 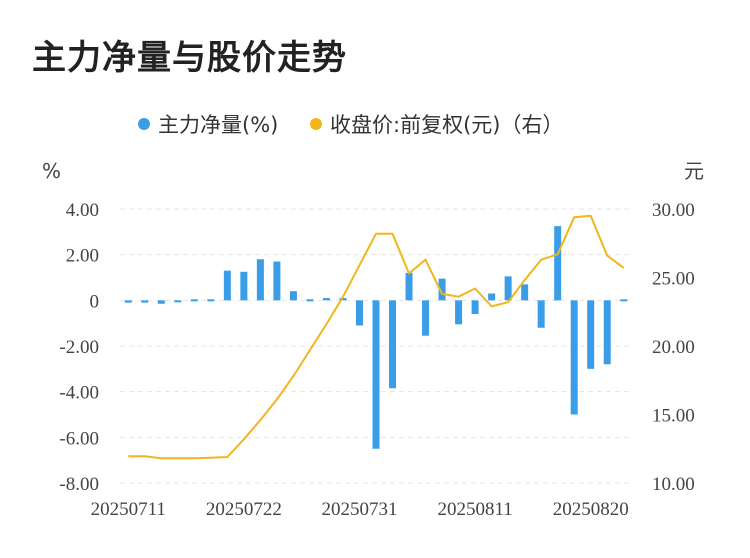 I want to click on x-tick-label: 20250722, so click(x=244, y=509).